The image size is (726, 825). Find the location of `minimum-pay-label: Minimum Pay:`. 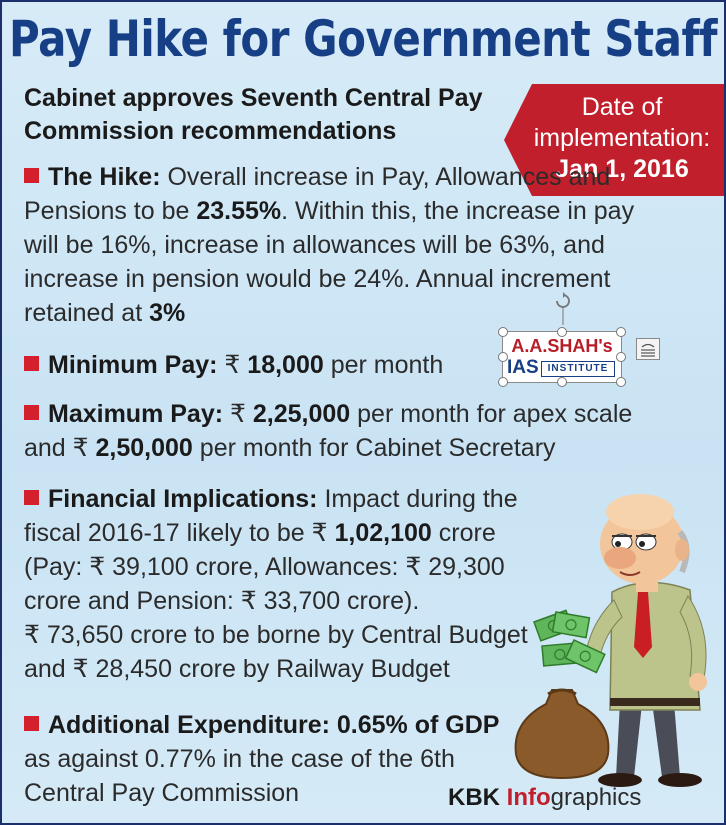

minimum-pay-label: Minimum Pay: is located at coordinates (133, 365).